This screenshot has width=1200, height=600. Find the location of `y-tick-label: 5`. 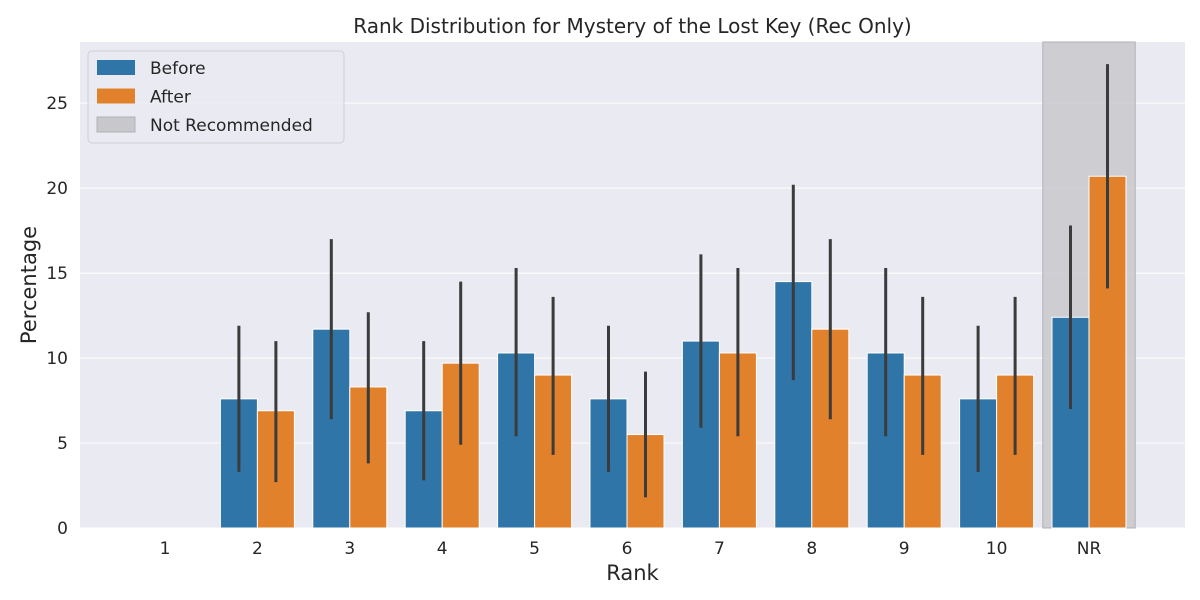

y-tick-label: 5 is located at coordinates (62, 444).